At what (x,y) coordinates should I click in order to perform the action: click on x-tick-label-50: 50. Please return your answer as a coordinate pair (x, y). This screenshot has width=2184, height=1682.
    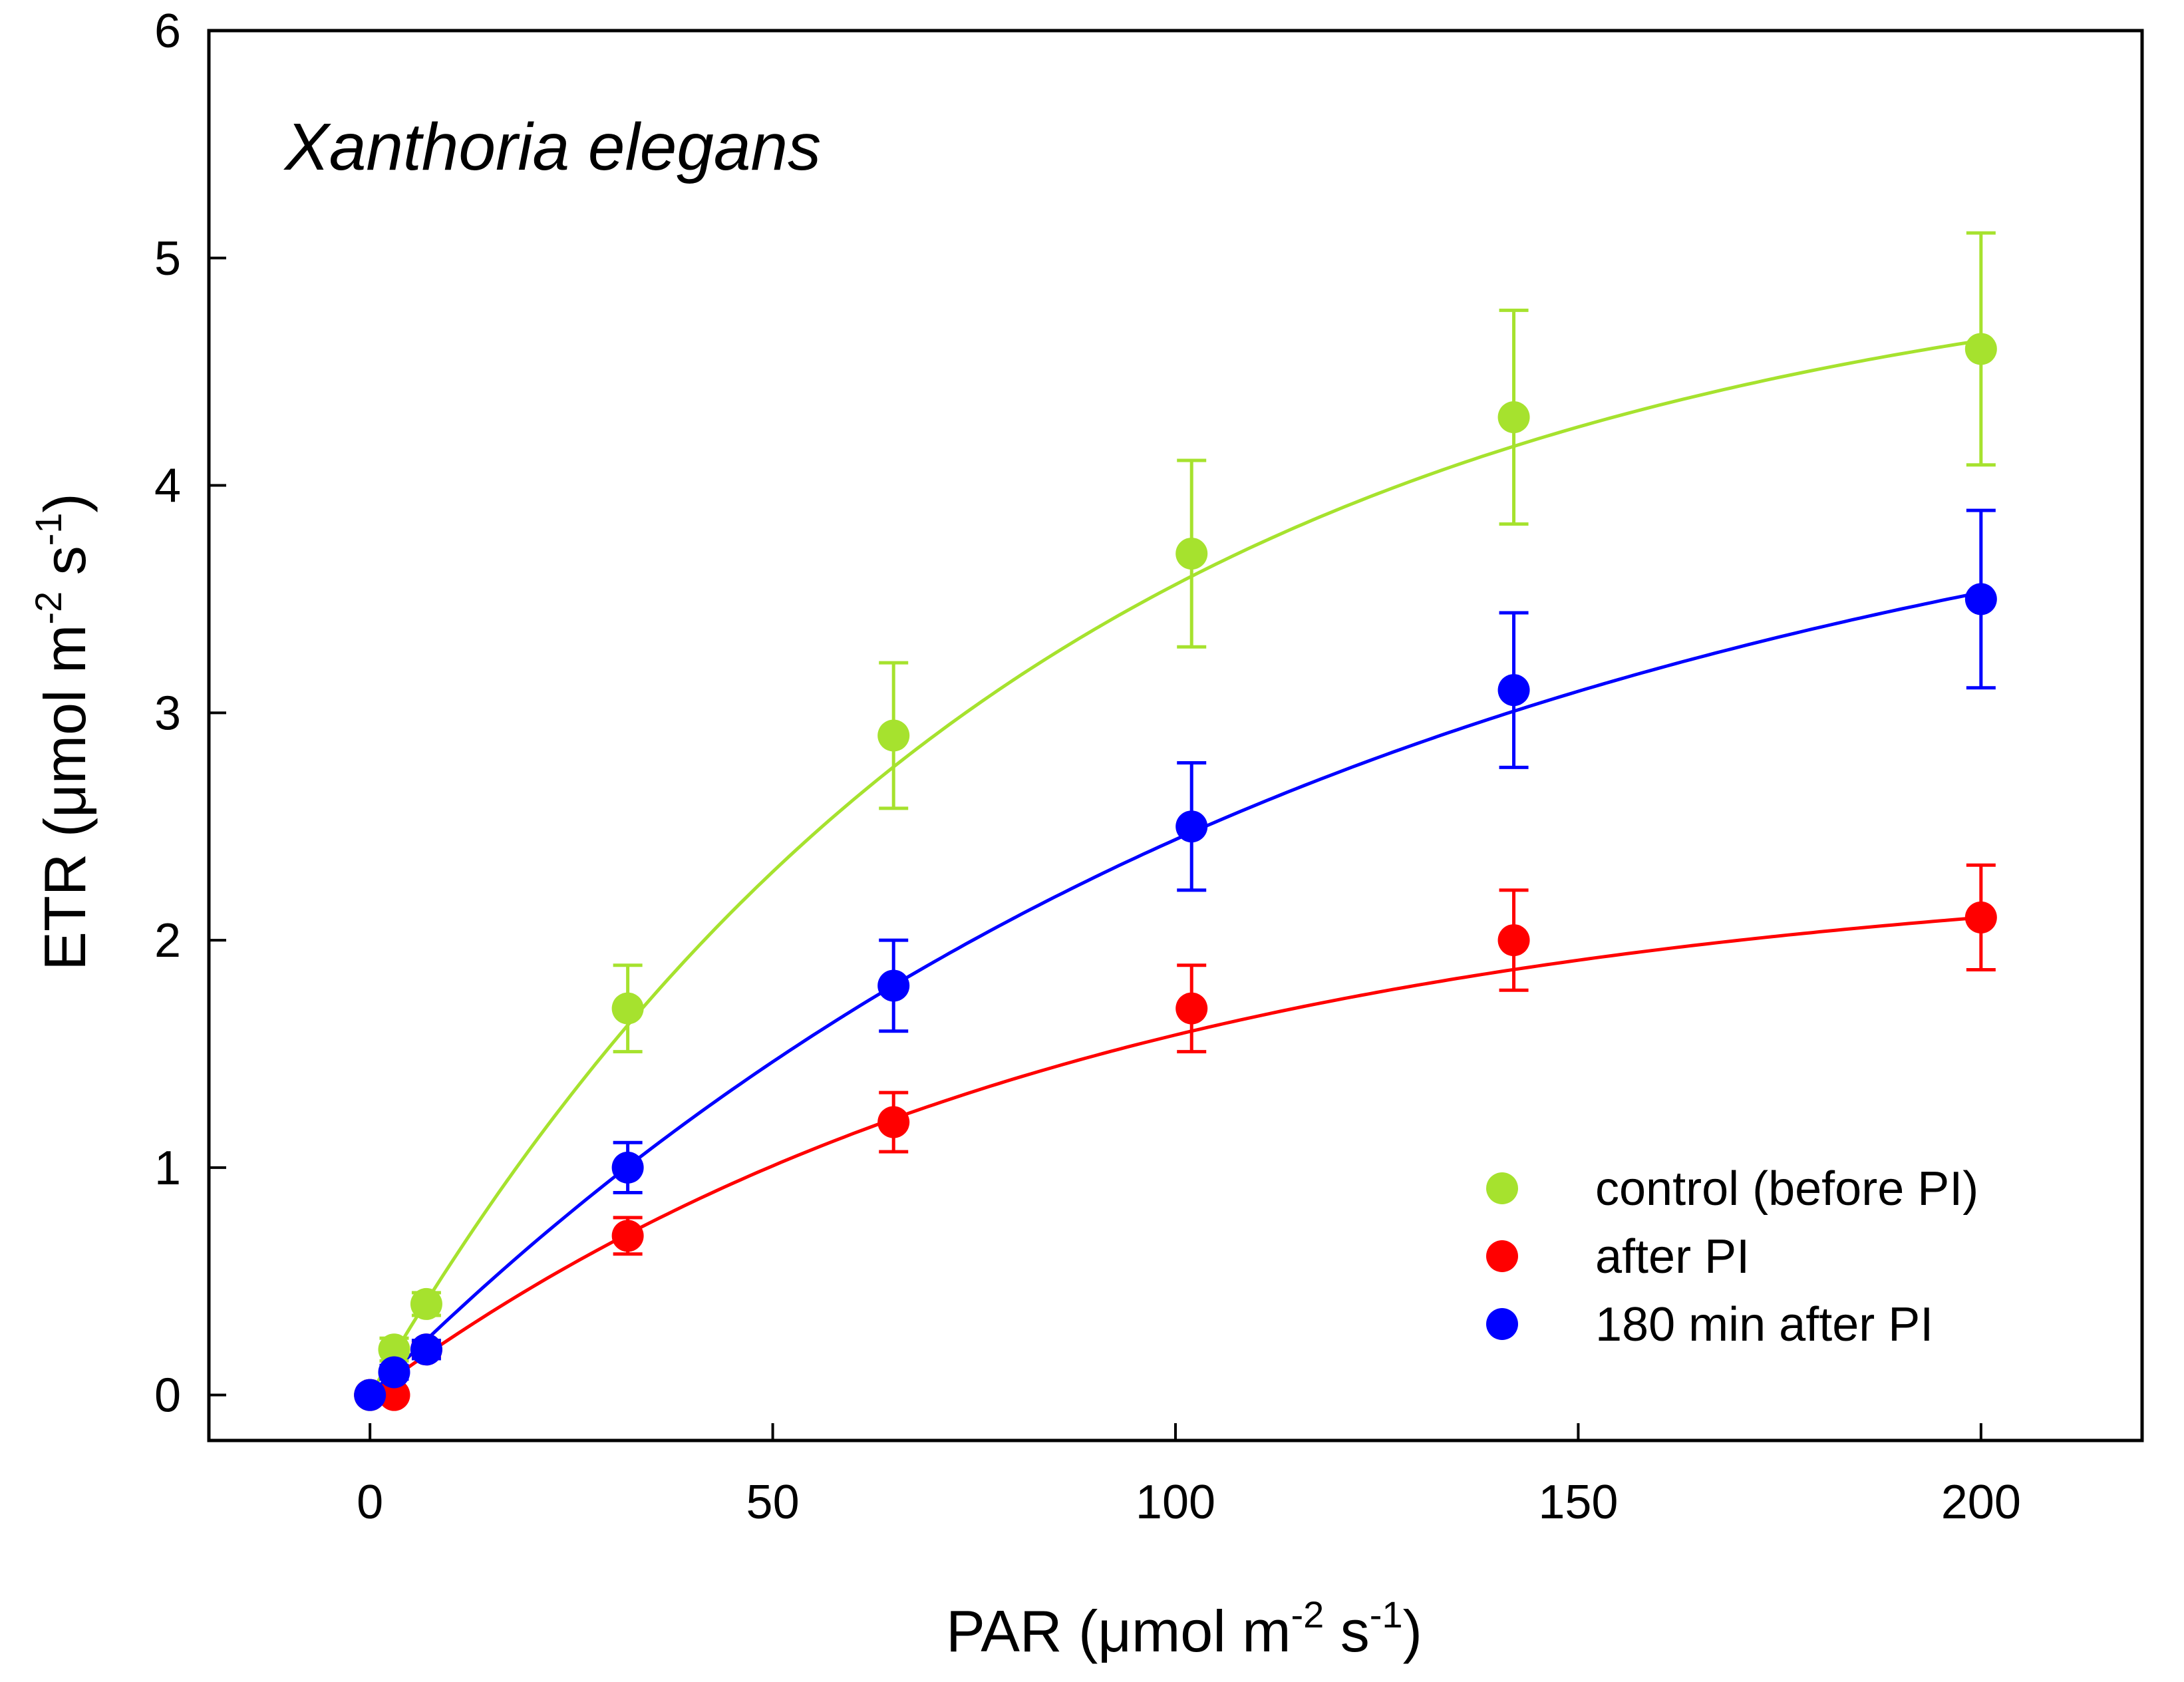
    Looking at the image, I should click on (773, 1502).